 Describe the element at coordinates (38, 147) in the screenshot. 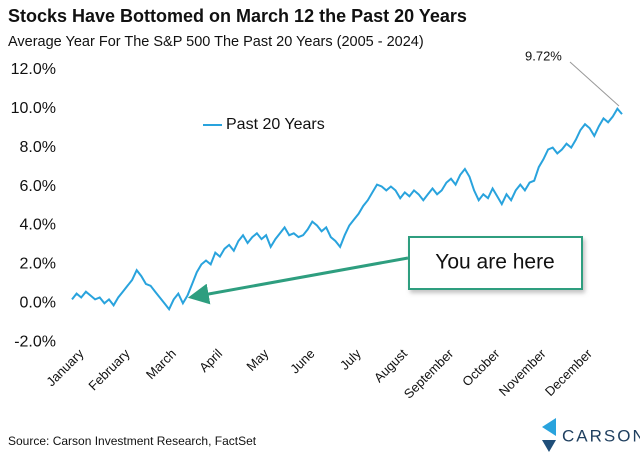

I see `y-tick-label: 8.0%` at that location.